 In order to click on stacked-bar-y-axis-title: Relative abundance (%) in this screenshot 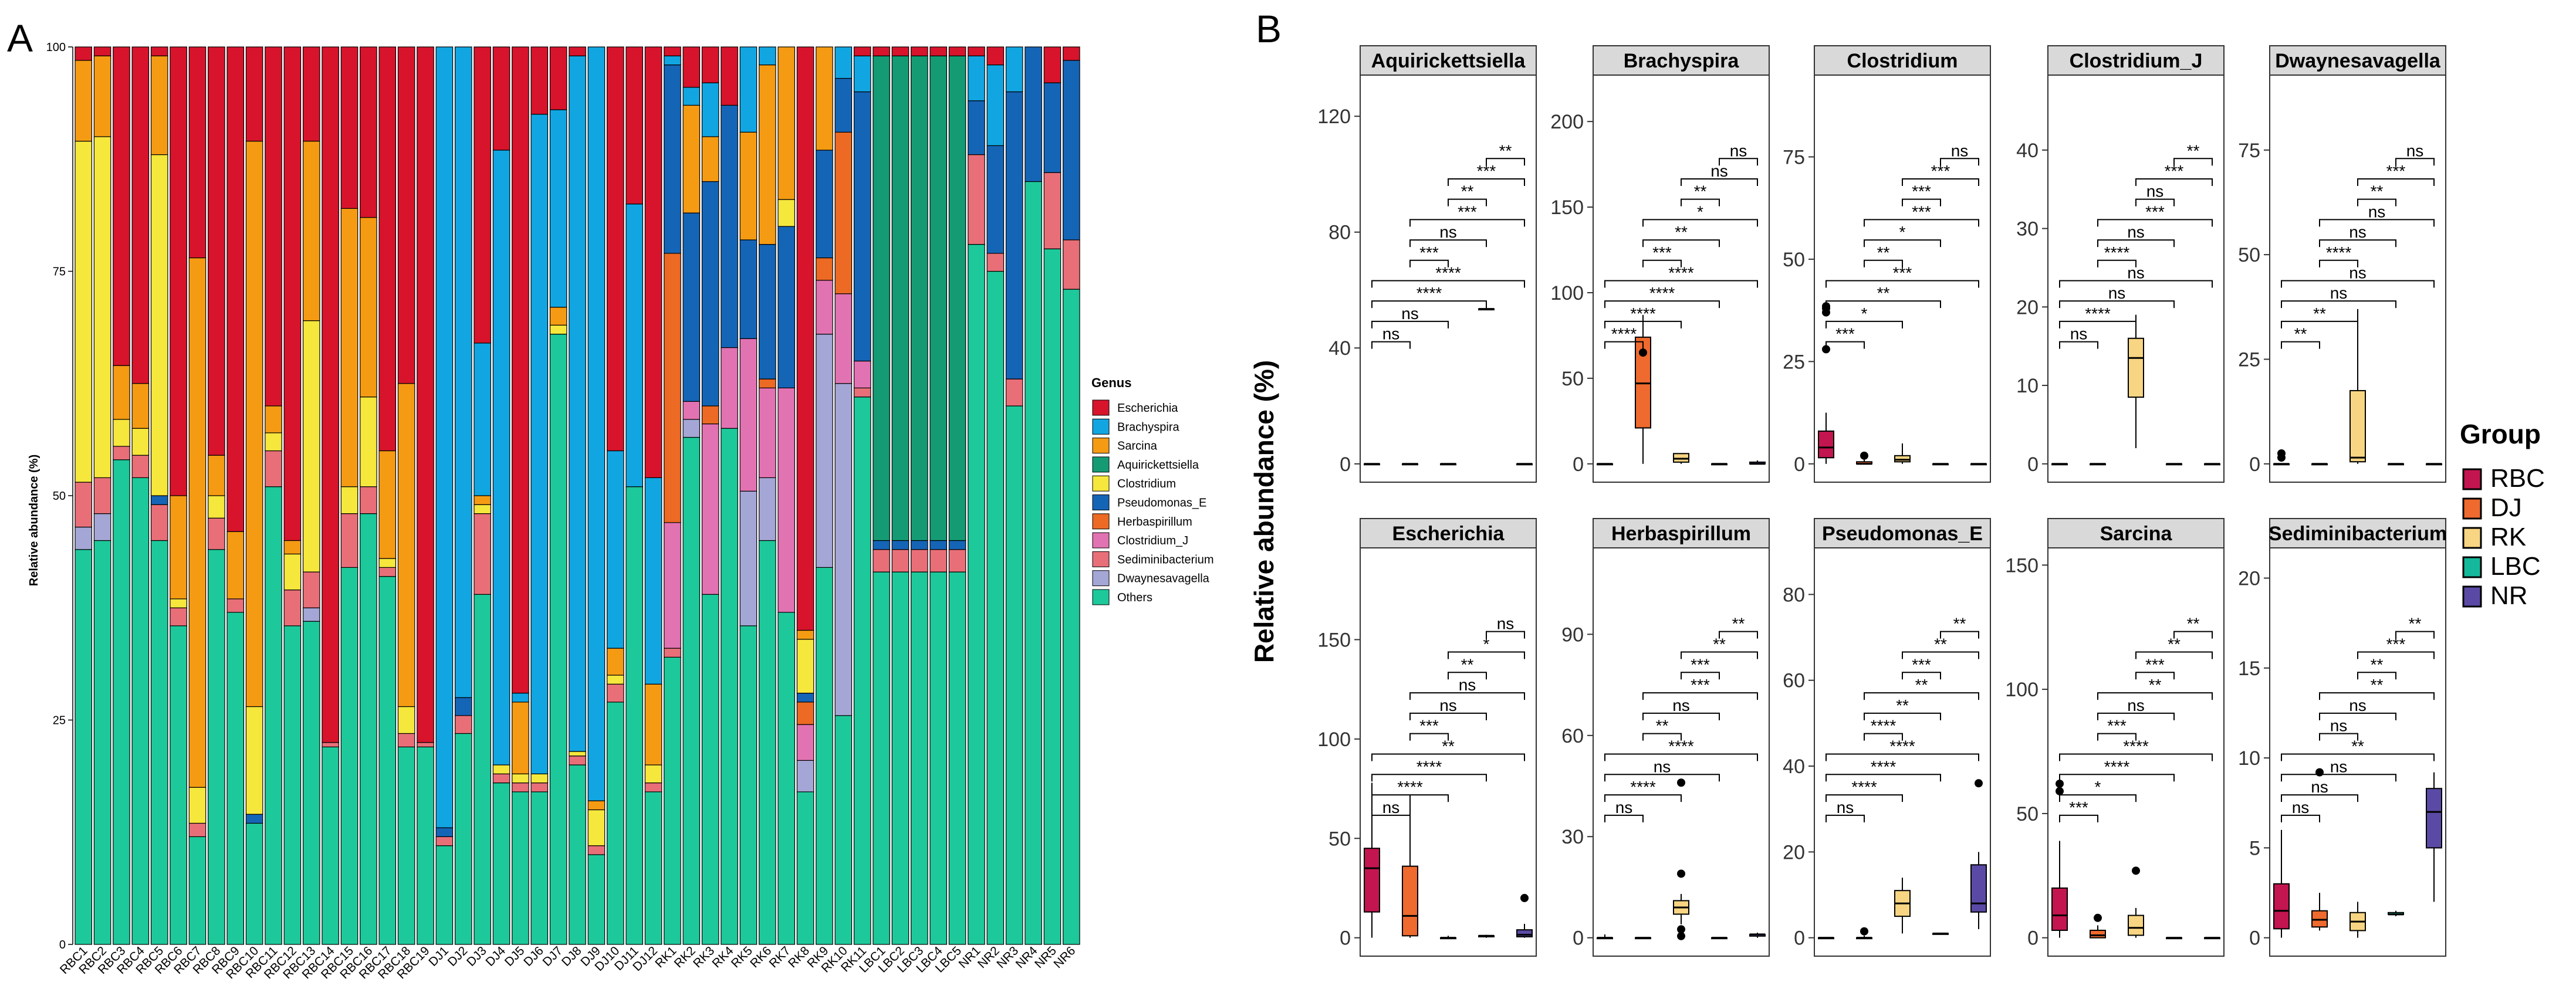, I will do `click(34, 521)`.